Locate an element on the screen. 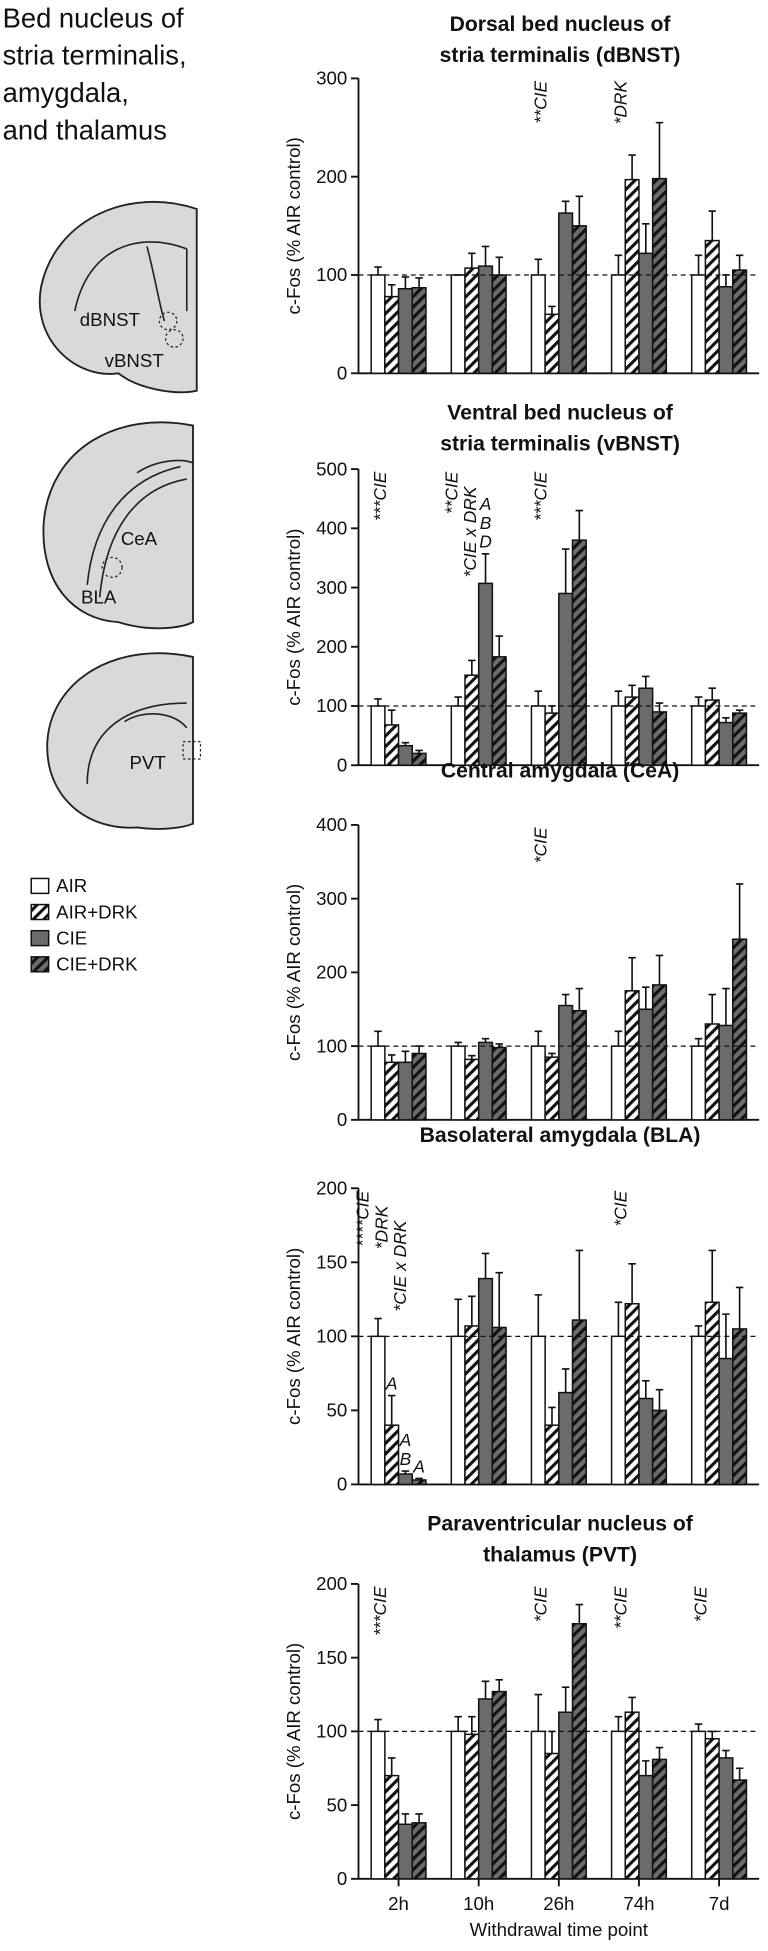  x-axis-label: Withdrawal time point is located at coordinates (559, 1929).